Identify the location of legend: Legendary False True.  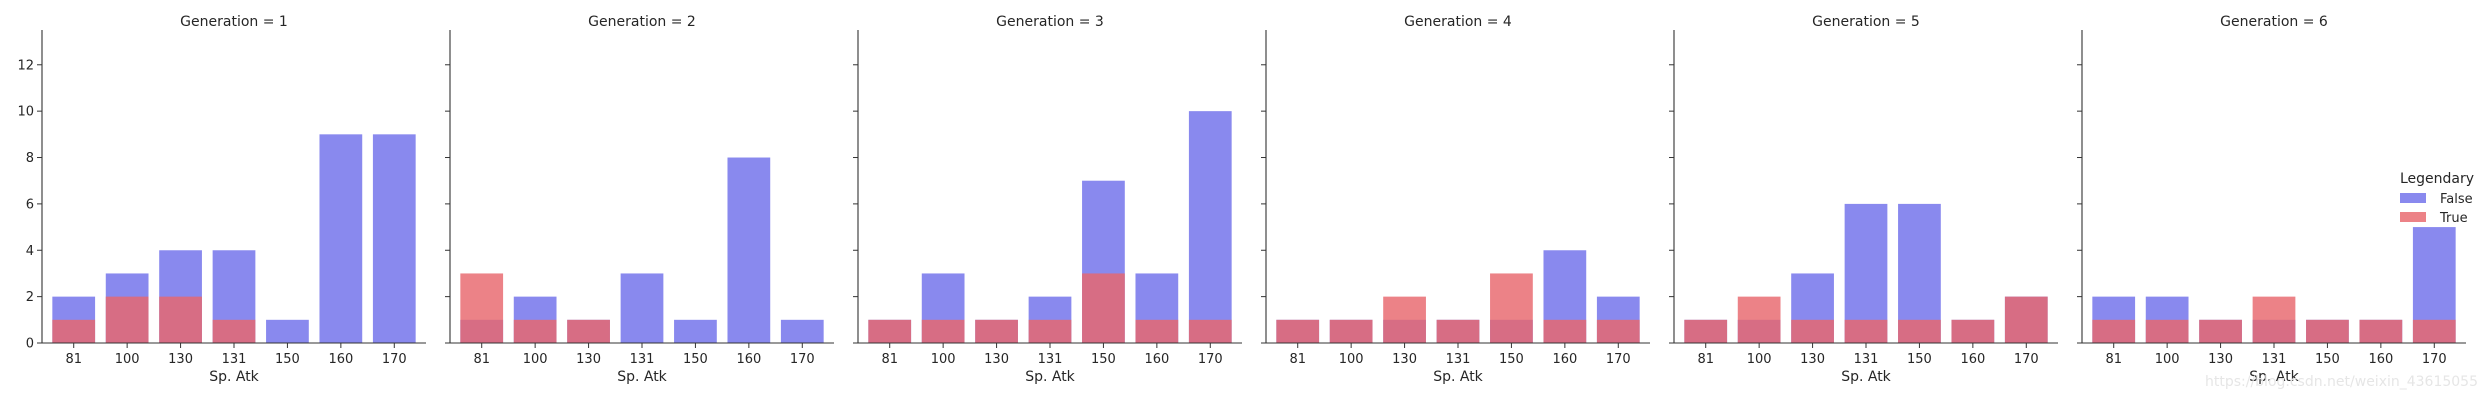
(2437, 198).